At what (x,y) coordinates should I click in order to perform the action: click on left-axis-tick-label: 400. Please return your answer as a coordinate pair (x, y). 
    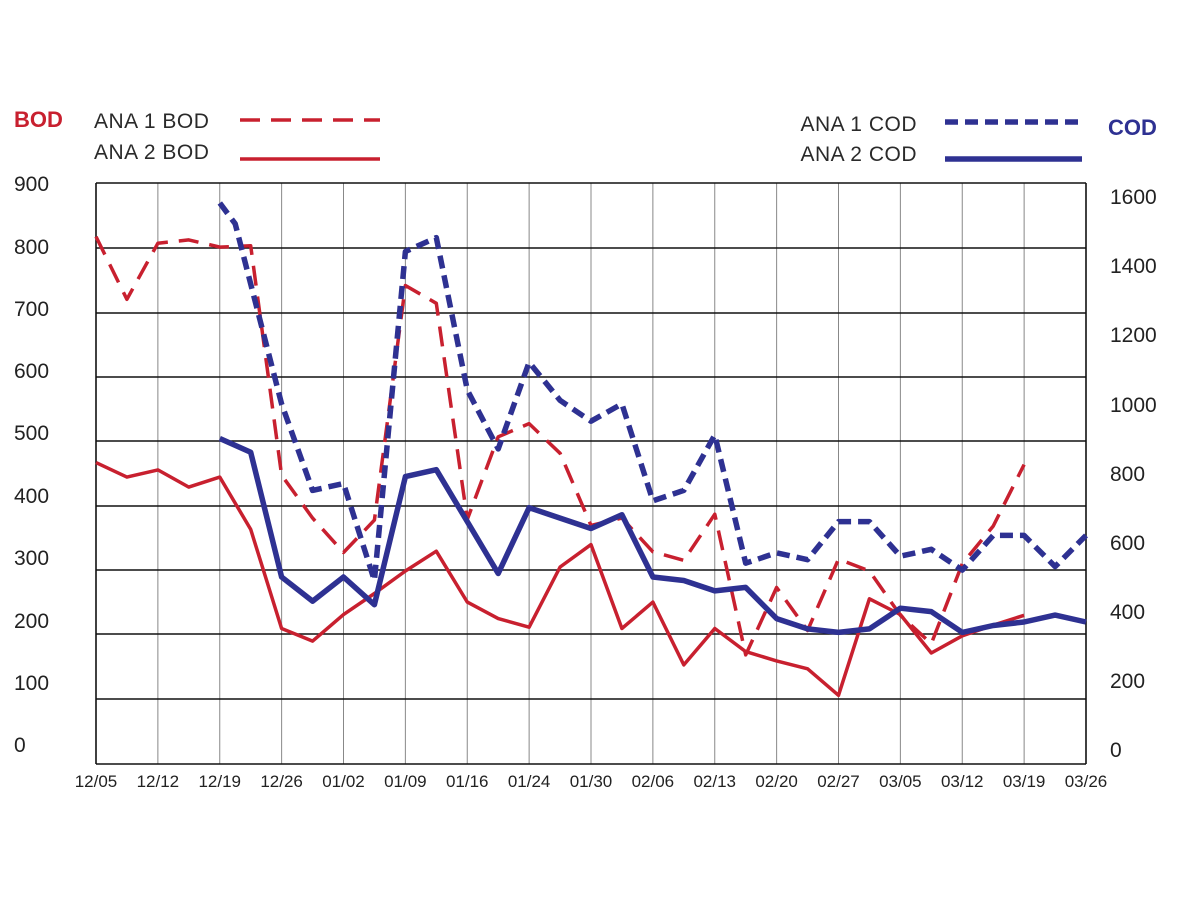
    Looking at the image, I should click on (31, 496).